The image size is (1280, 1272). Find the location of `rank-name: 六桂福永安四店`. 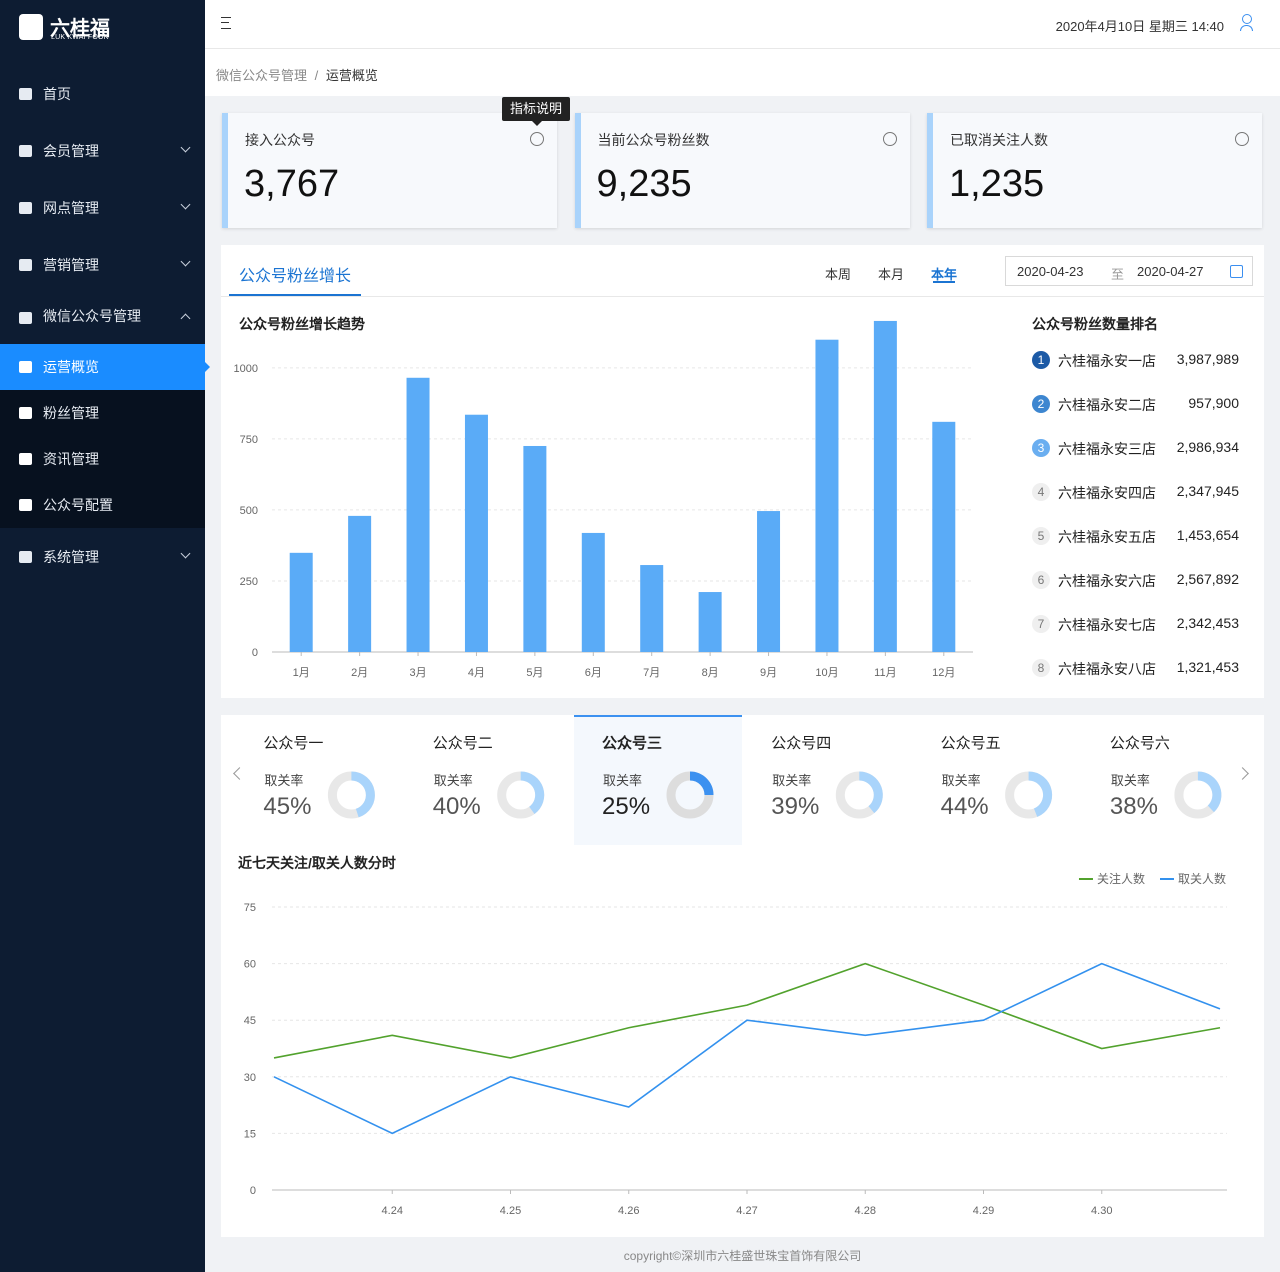

rank-name: 六桂福永安四店 is located at coordinates (1107, 493).